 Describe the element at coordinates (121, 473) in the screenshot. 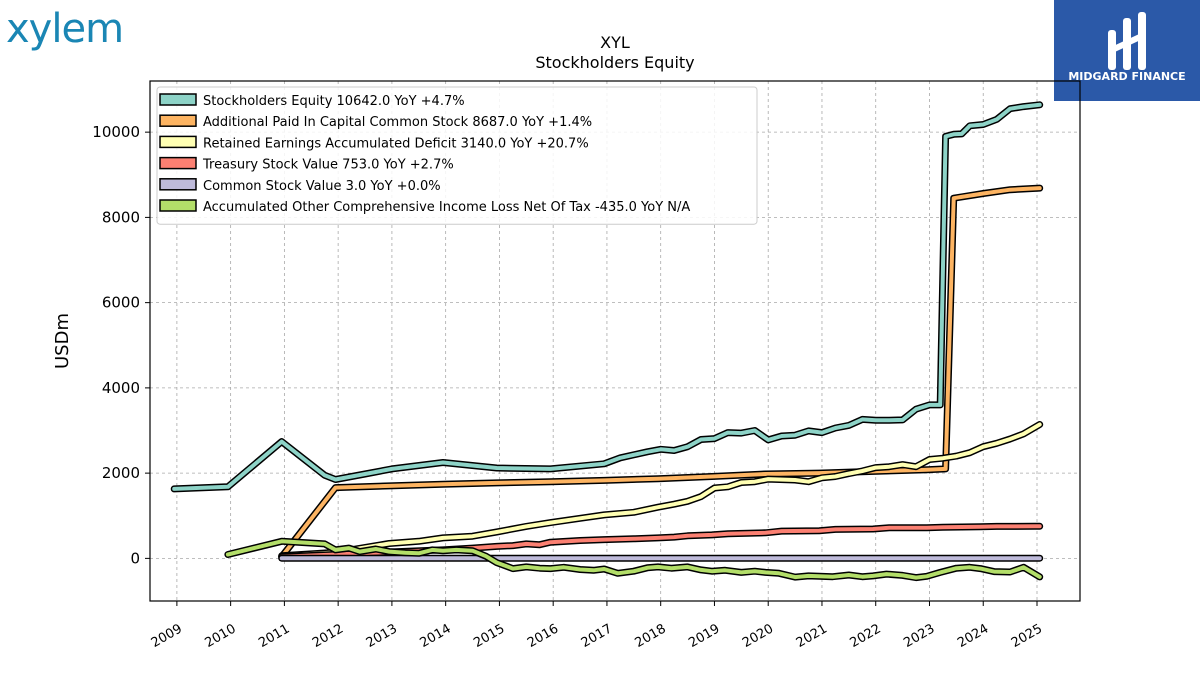

I see `y-tick-label: 2000` at that location.